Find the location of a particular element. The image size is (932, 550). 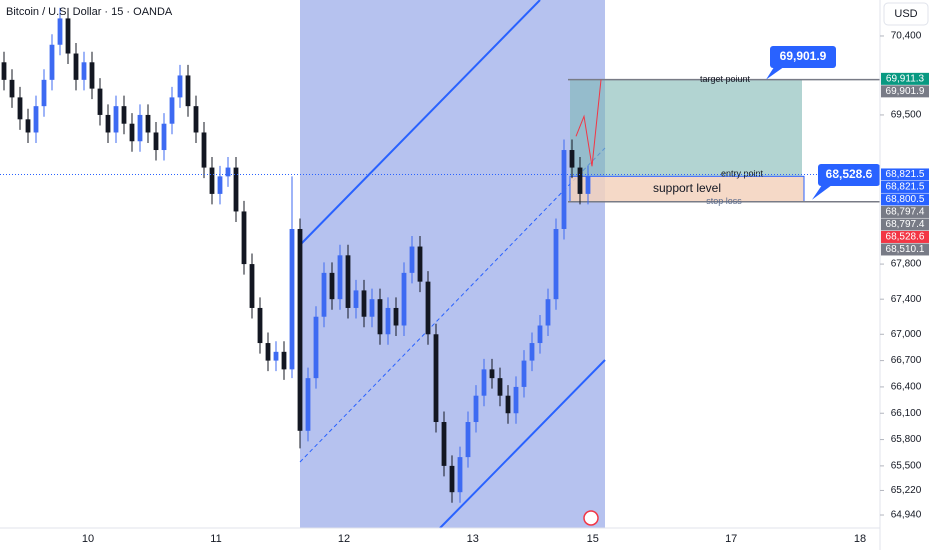

y-tick-label: 70,400 is located at coordinates (906, 36).